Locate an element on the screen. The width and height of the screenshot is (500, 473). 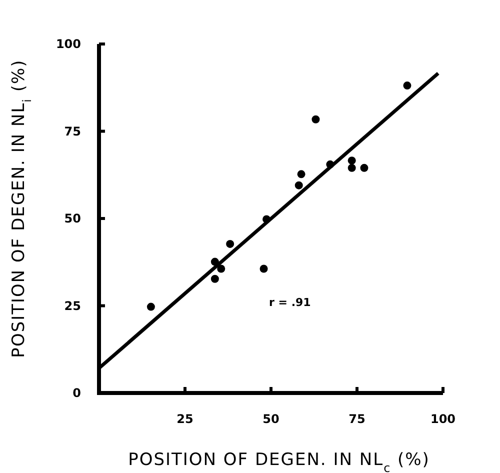
y-tick-label: 100 is located at coordinates (68, 44).